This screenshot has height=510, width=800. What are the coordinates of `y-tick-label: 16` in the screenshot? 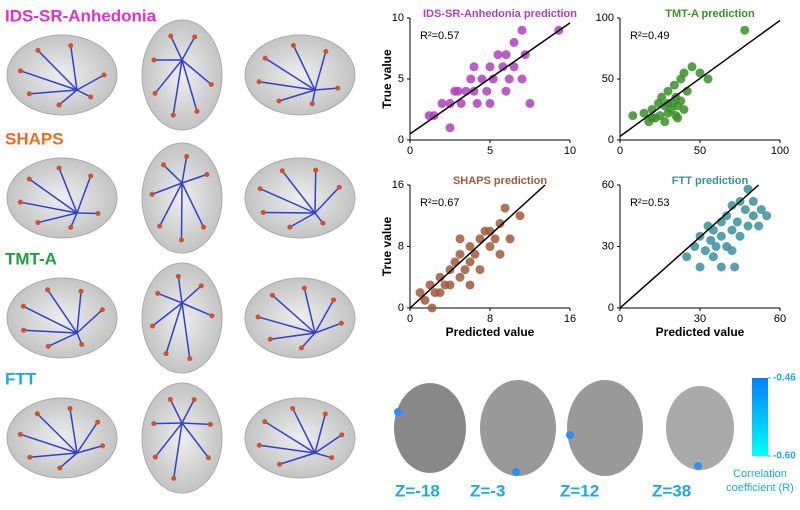 It's located at (398, 185).